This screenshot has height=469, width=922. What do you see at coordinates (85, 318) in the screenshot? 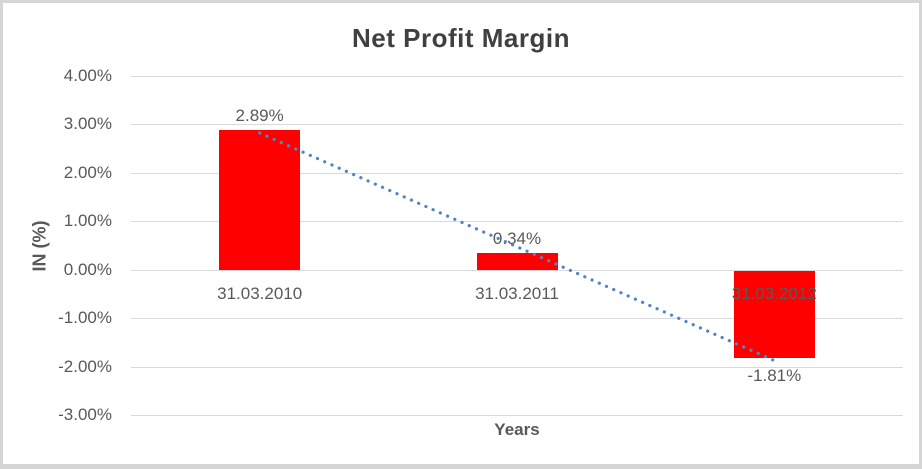
I see `y-axis-tick-label: -1.00%` at bounding box center [85, 318].